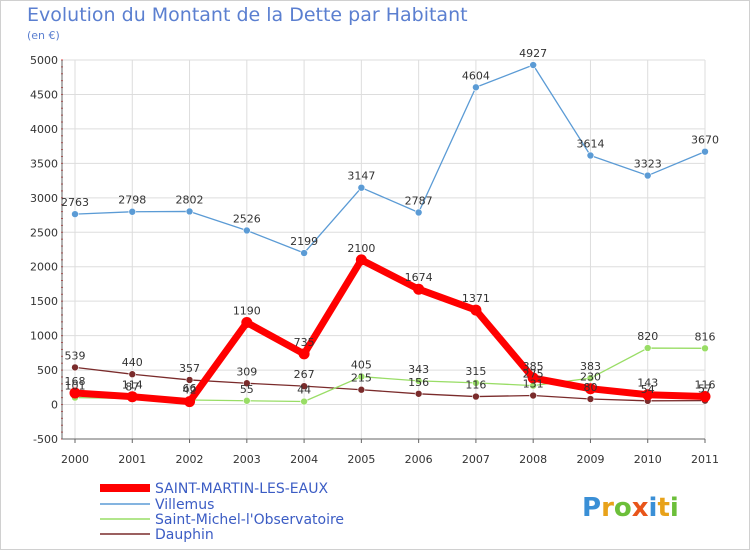  I want to click on data-label: 440, so click(132, 362).